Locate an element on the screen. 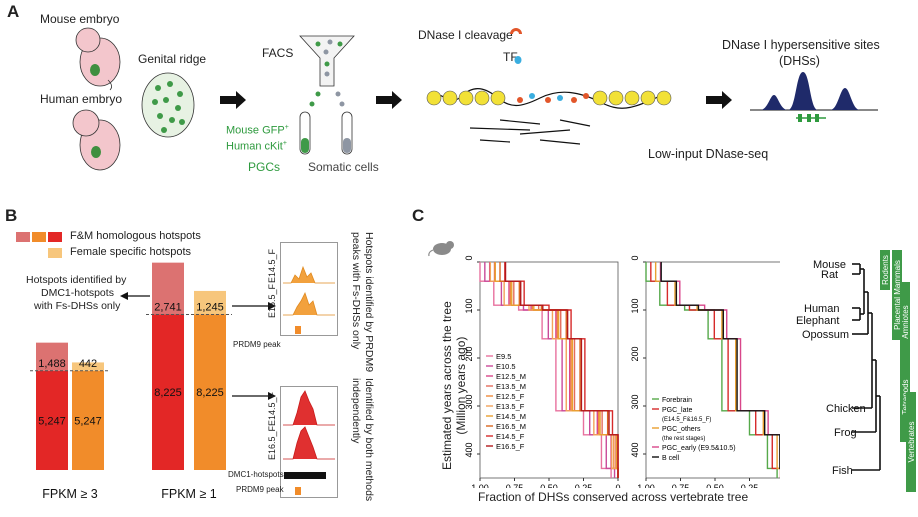  legend-label: E13.5_F is located at coordinates (510, 406).